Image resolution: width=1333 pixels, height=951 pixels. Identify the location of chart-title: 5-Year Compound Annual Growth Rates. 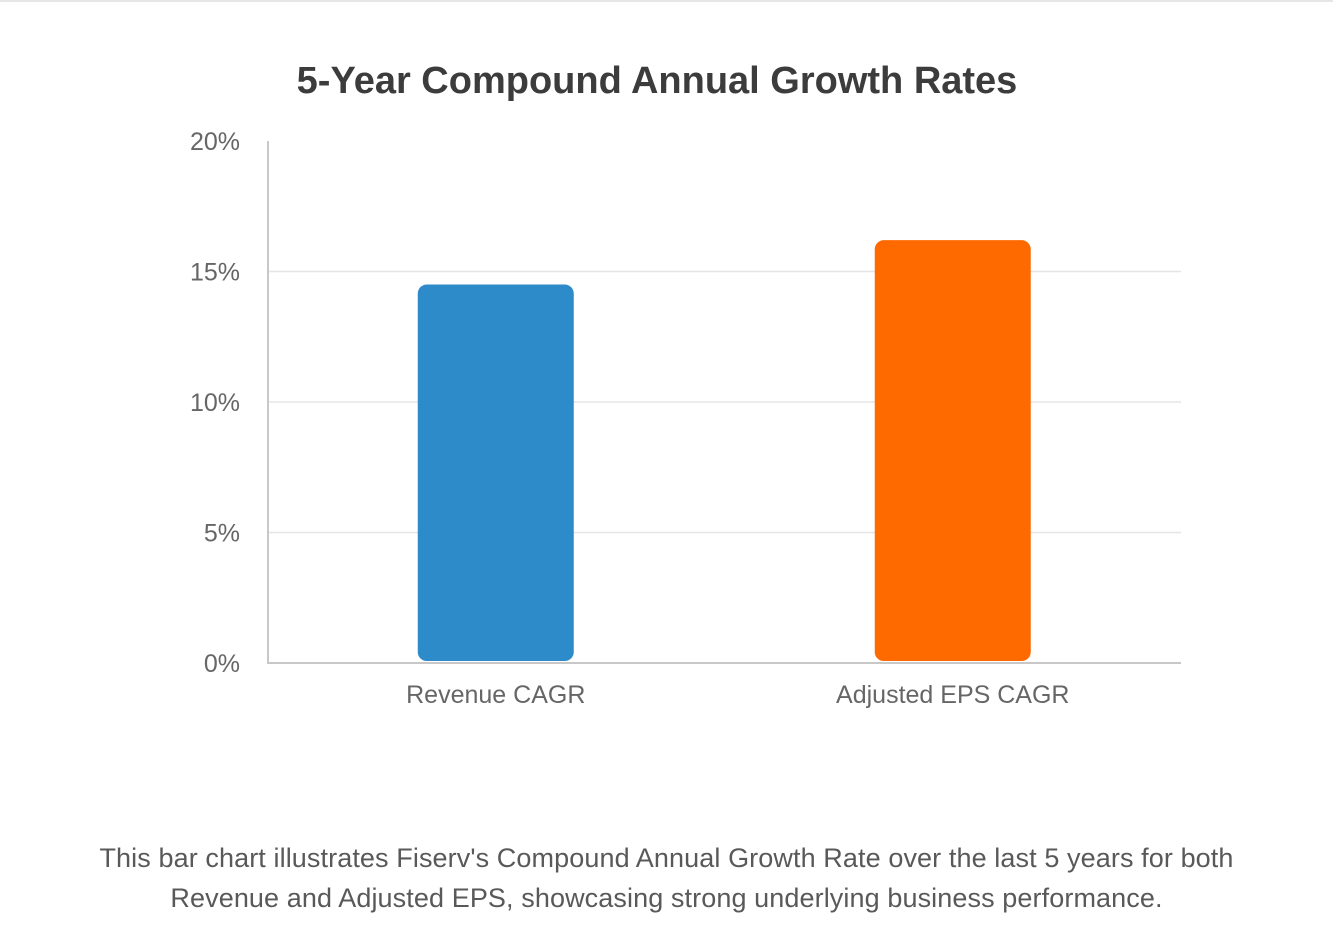
(657, 81).